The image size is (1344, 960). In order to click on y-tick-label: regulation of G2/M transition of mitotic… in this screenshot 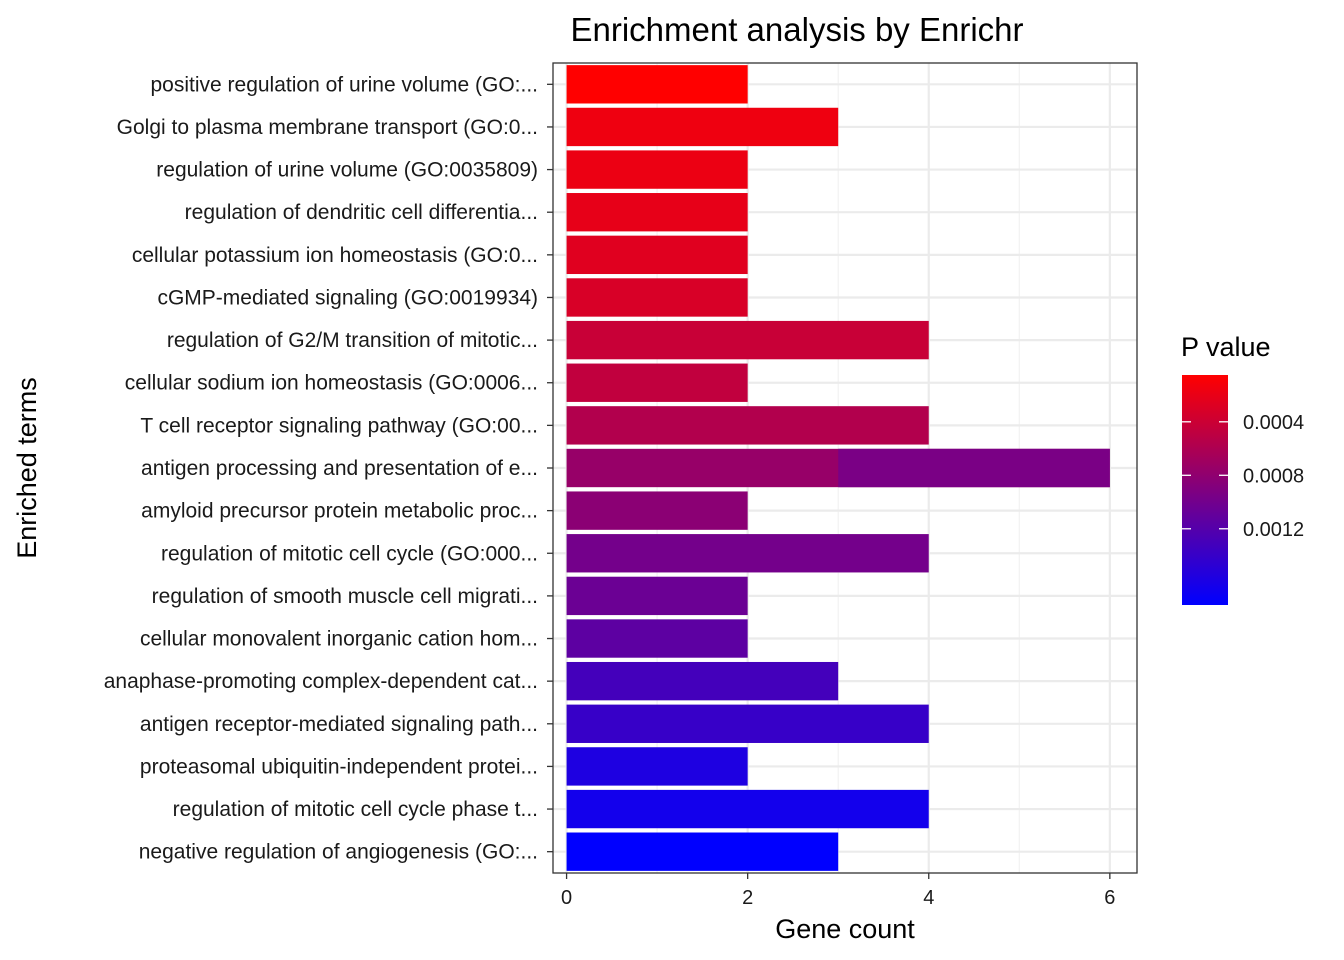, I will do `click(352, 340)`.